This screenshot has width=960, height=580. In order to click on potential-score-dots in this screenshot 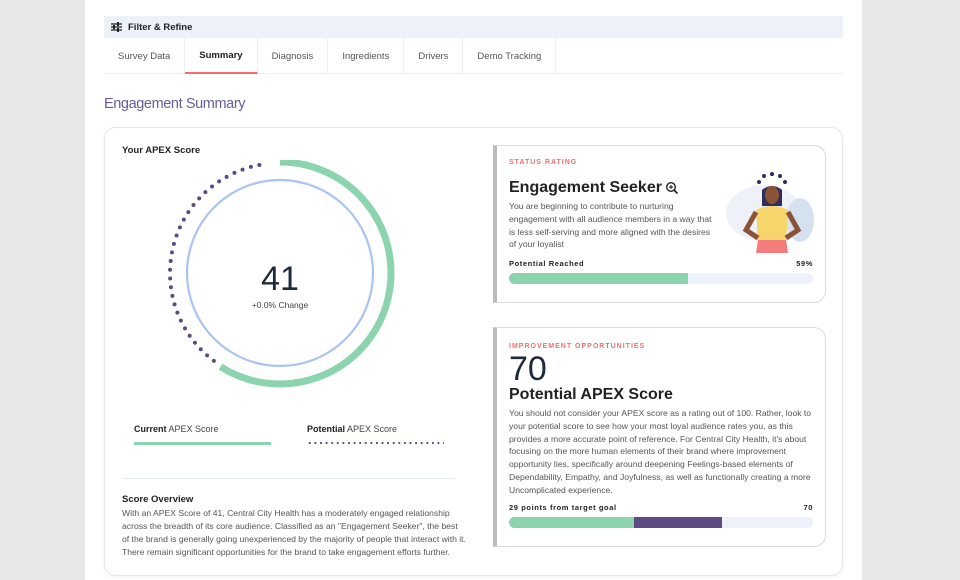, I will do `click(215, 262)`.